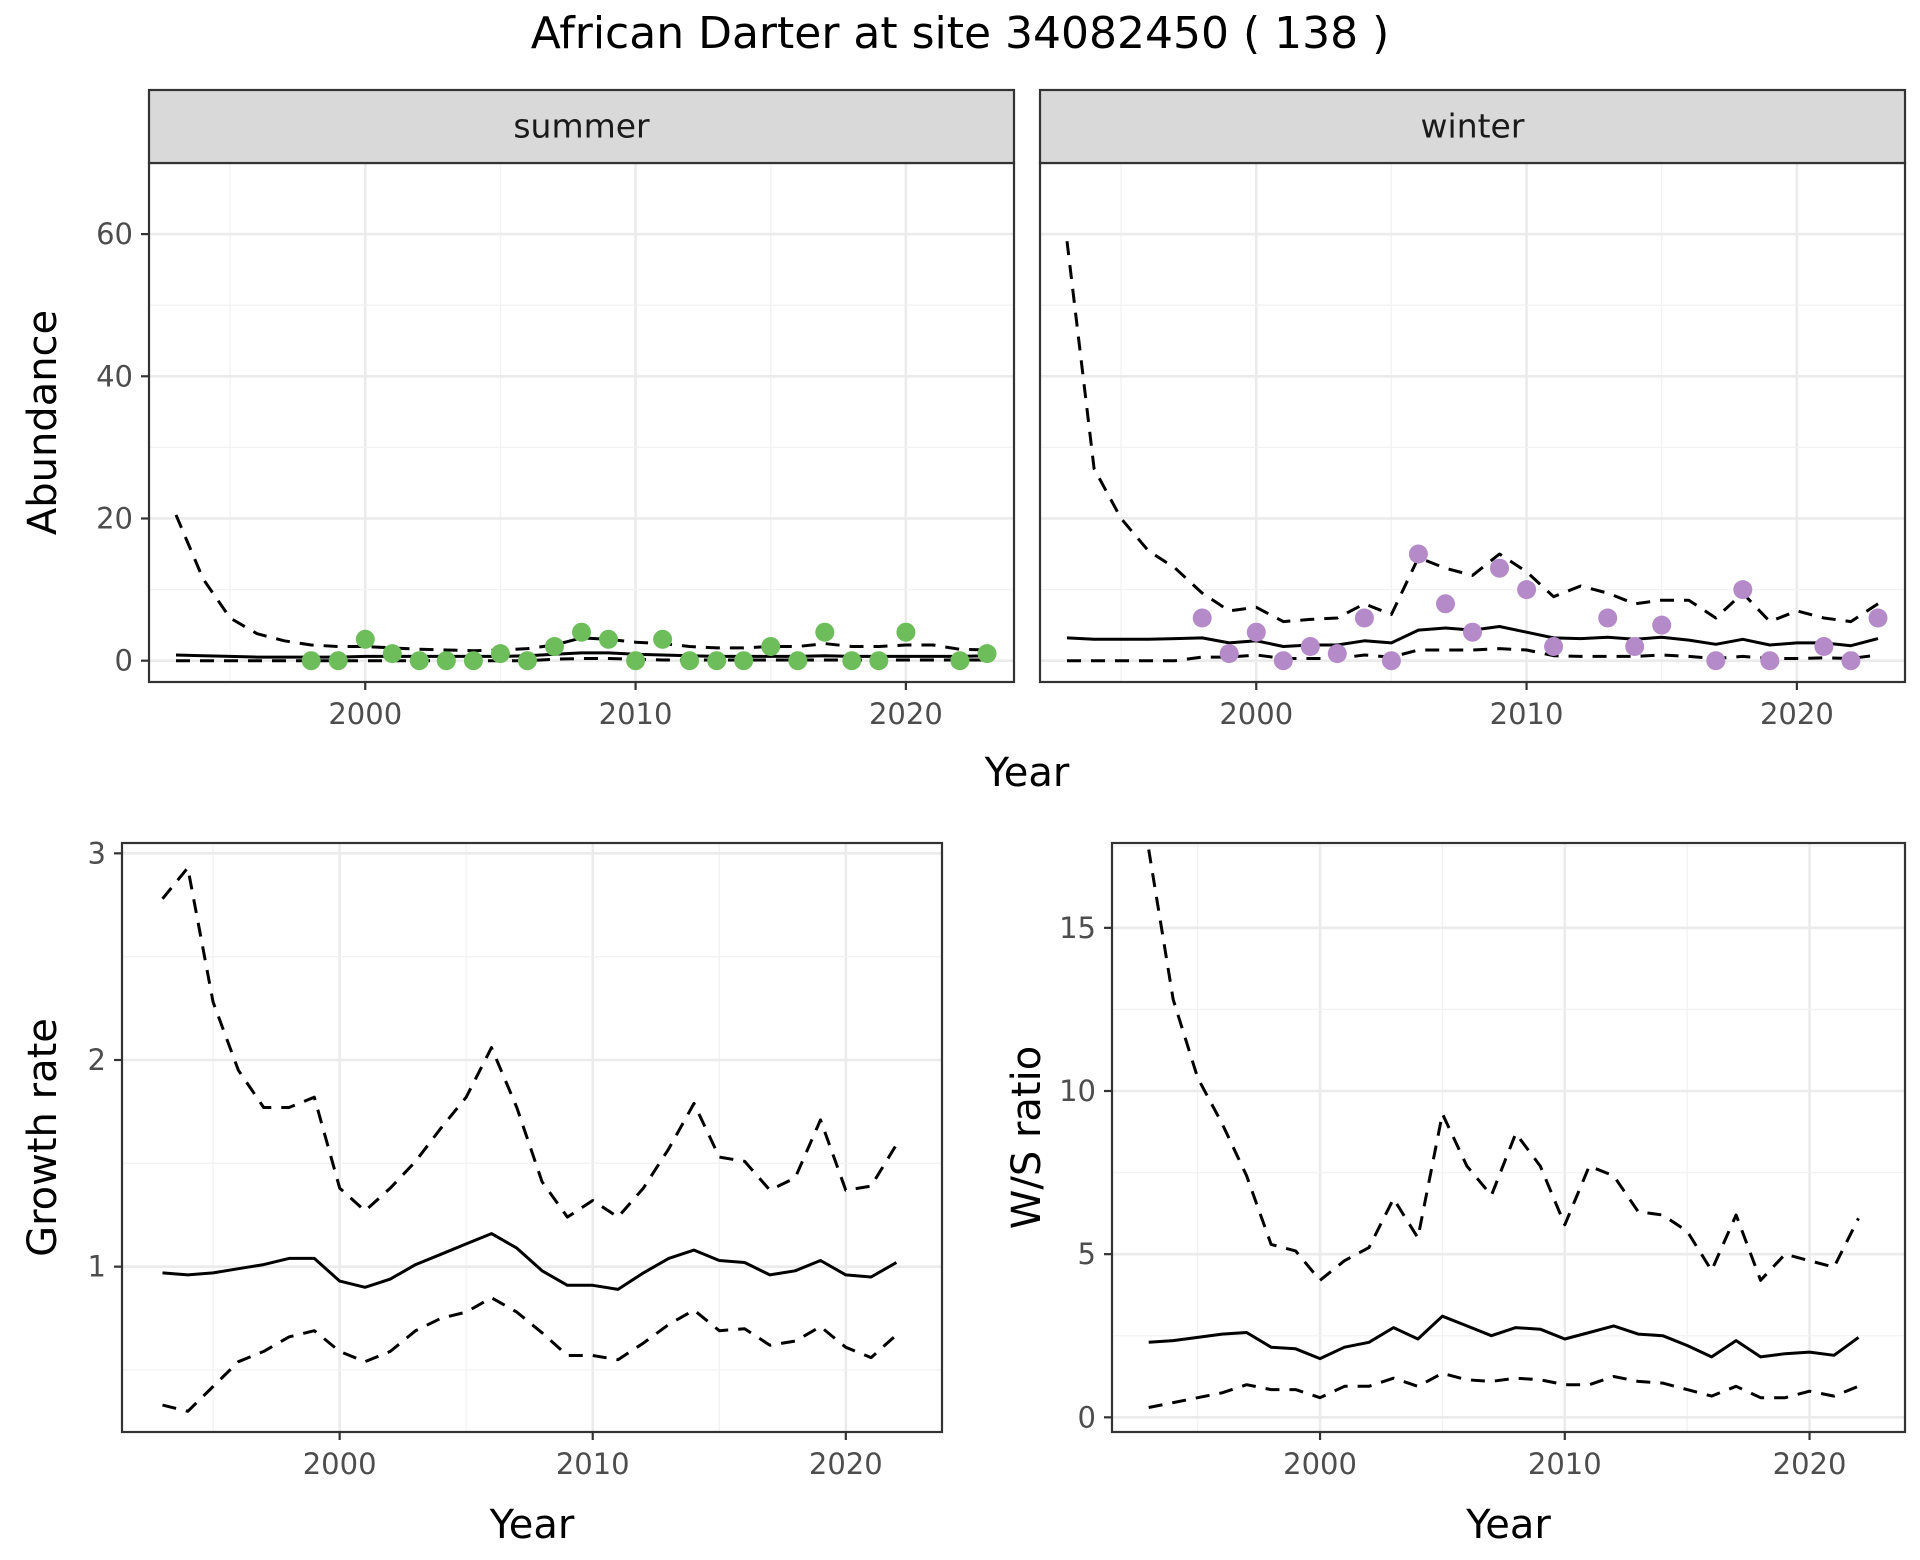 The height and width of the screenshot is (1560, 1920). I want to click on winter-strip, so click(1472, 126).